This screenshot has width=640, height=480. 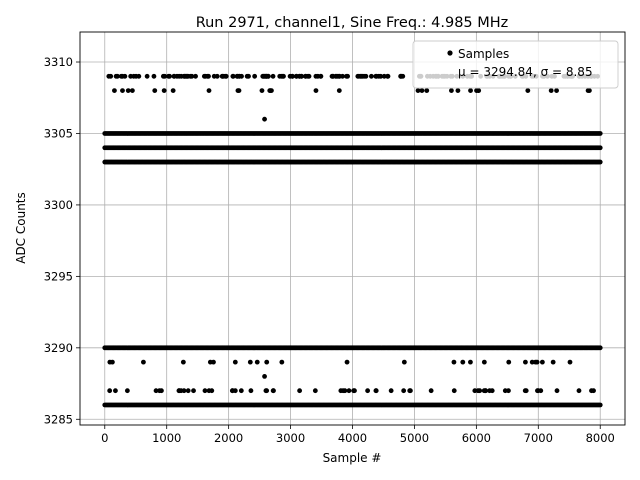 I want to click on y-tick-label: 3285, so click(x=58, y=419).